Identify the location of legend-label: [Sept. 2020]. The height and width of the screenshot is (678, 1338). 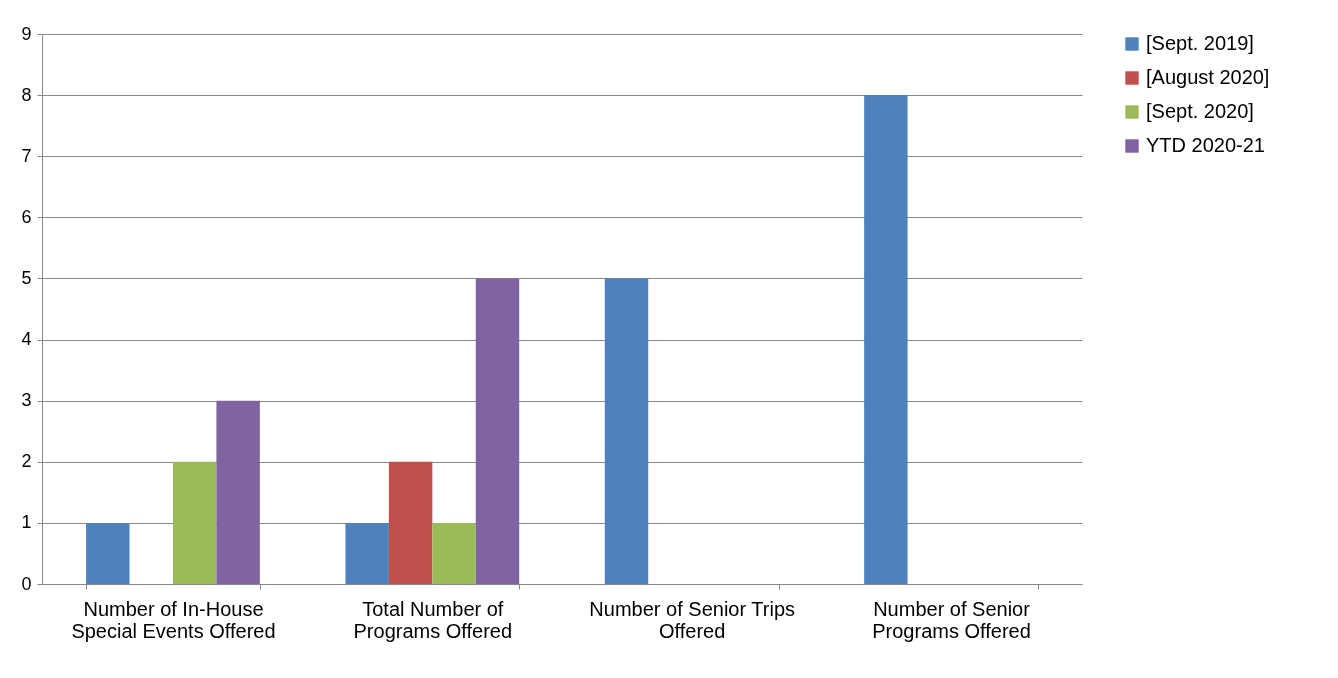
(1200, 111).